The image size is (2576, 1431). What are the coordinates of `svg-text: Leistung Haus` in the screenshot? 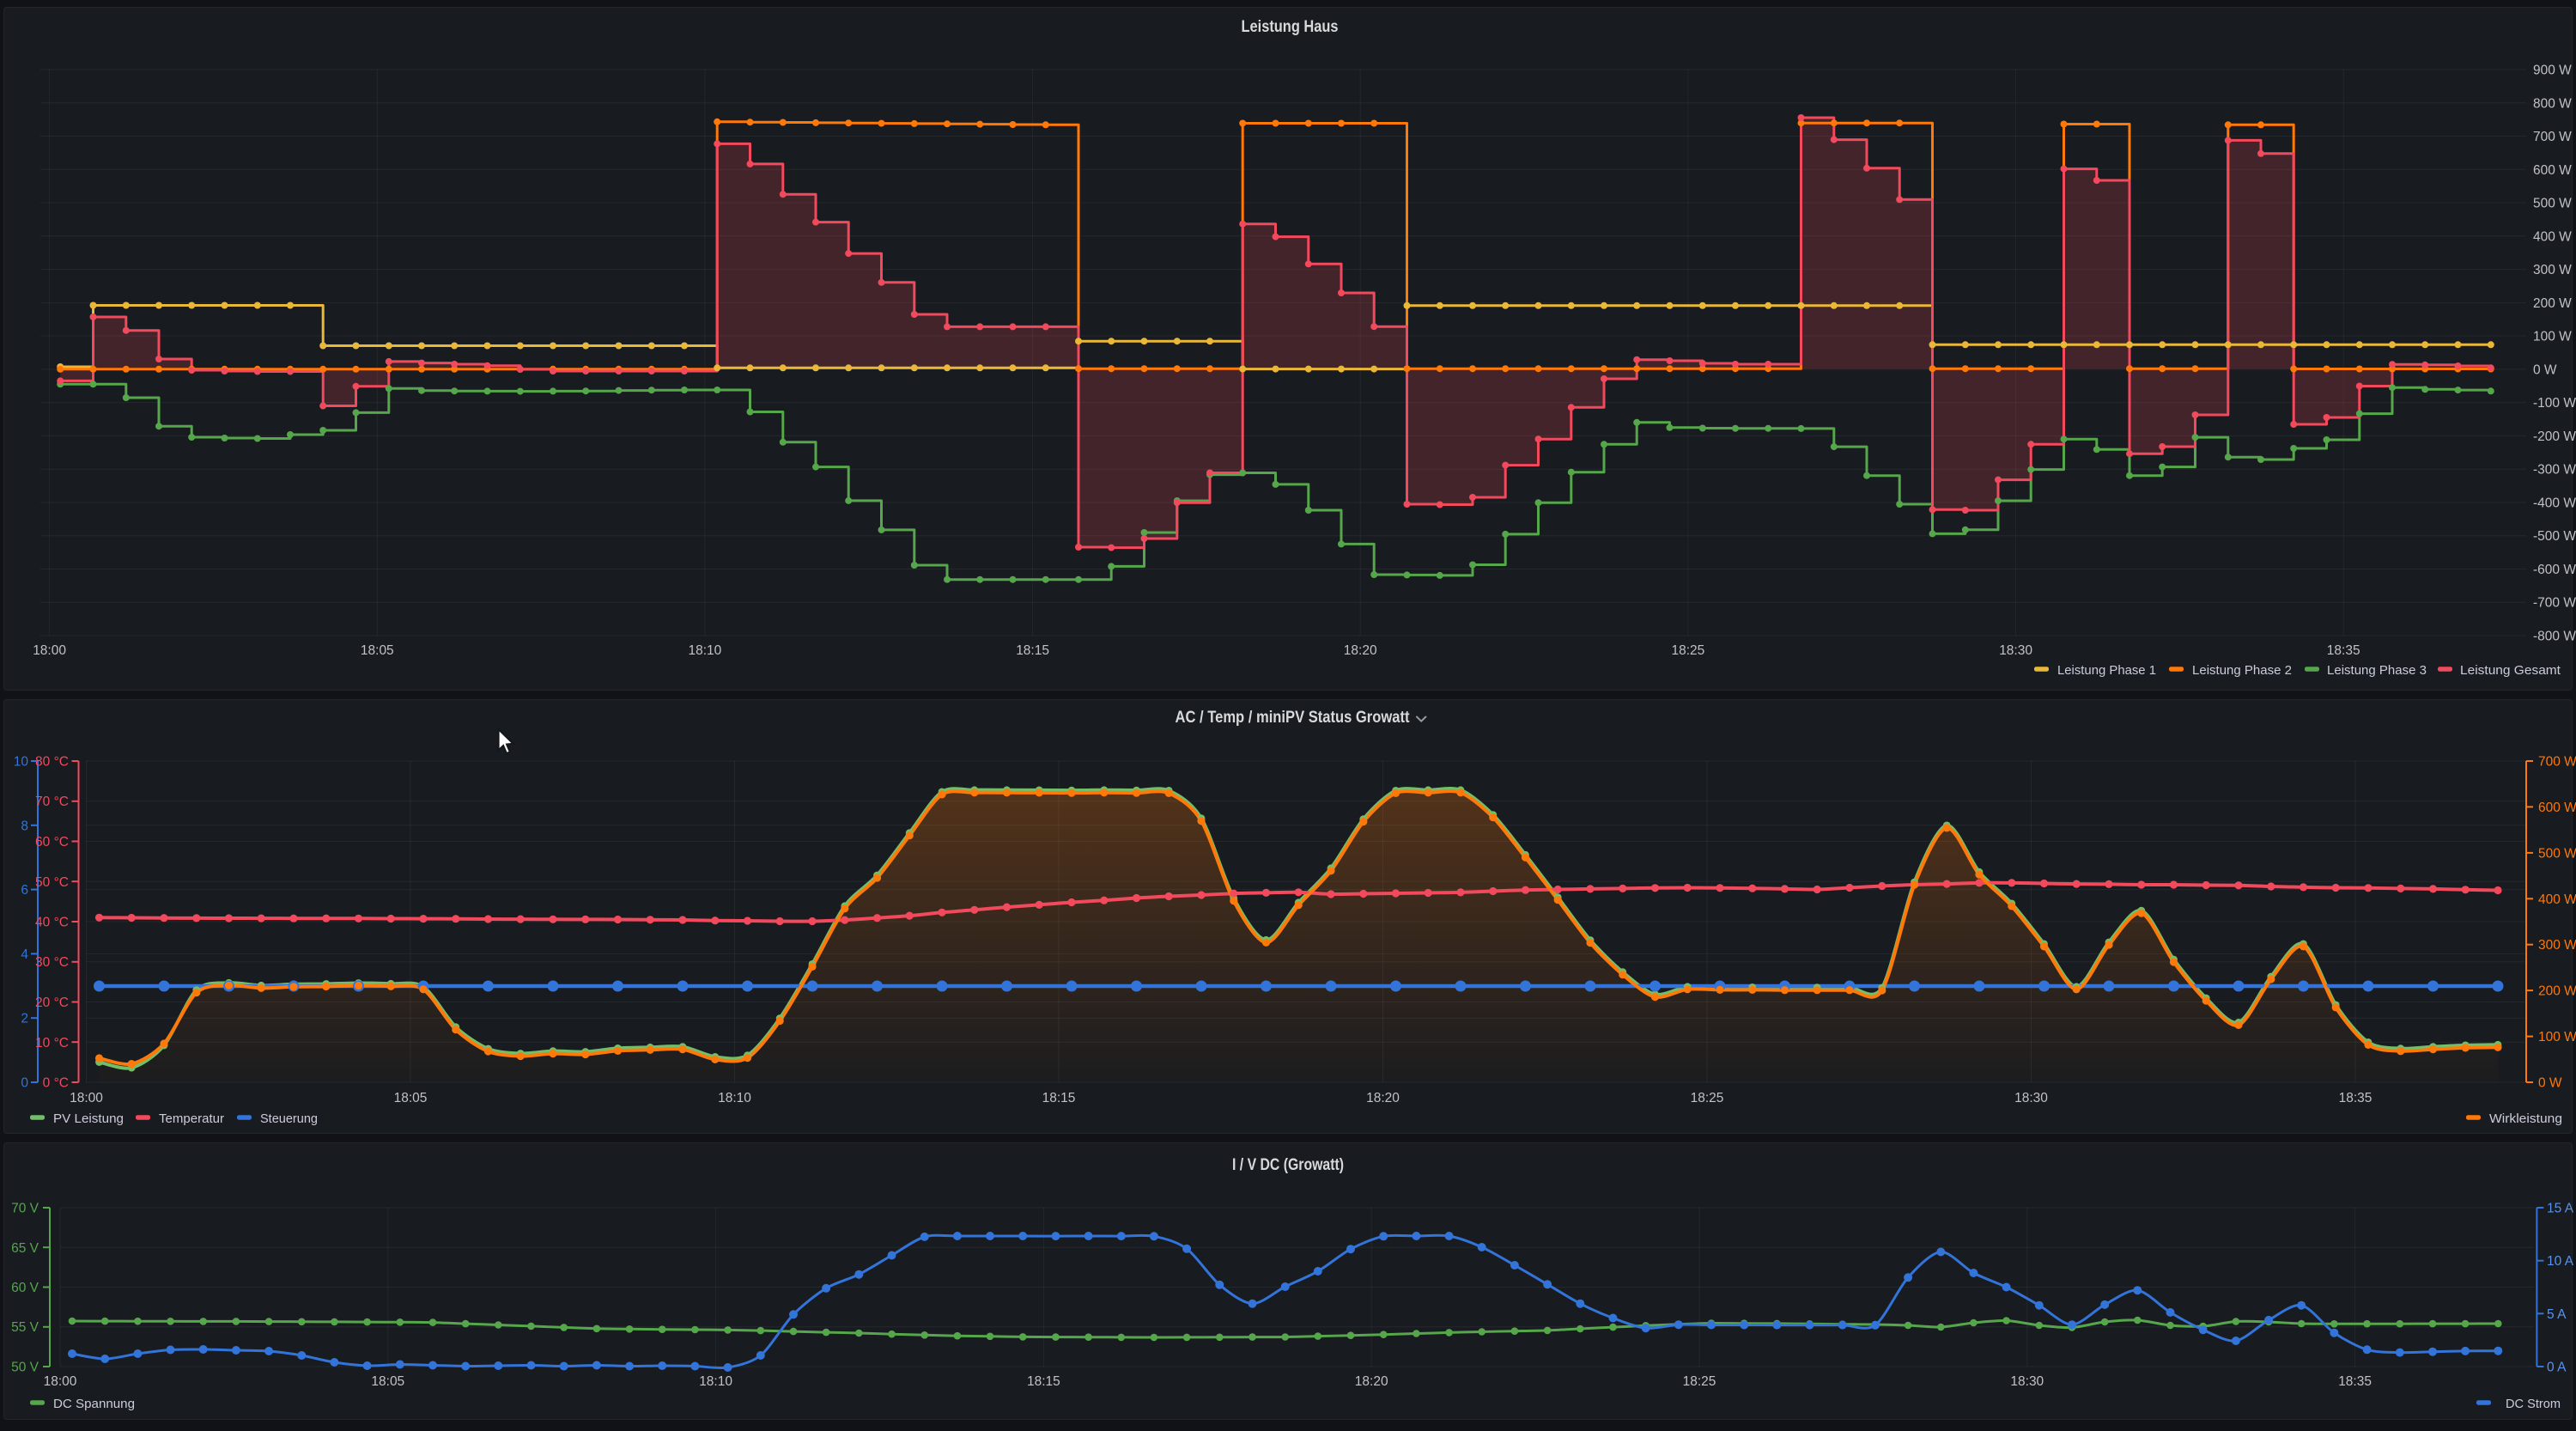 It's located at (1290, 27).